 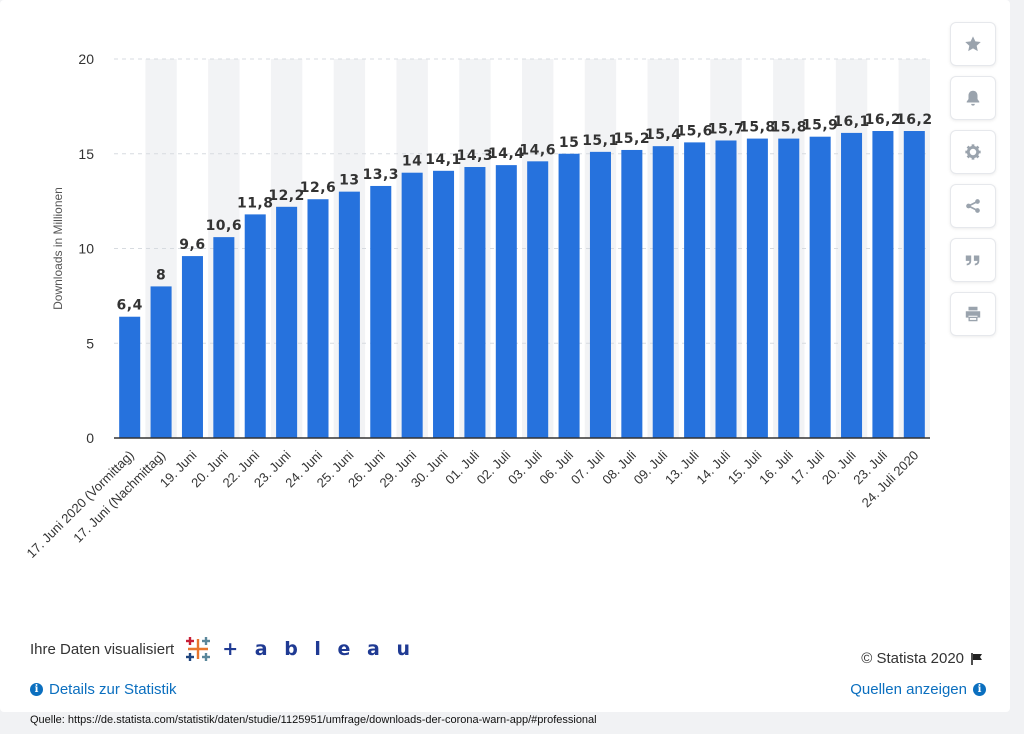 What do you see at coordinates (908, 689) in the screenshot?
I see `sources-link-text: Quellen anzeigen` at bounding box center [908, 689].